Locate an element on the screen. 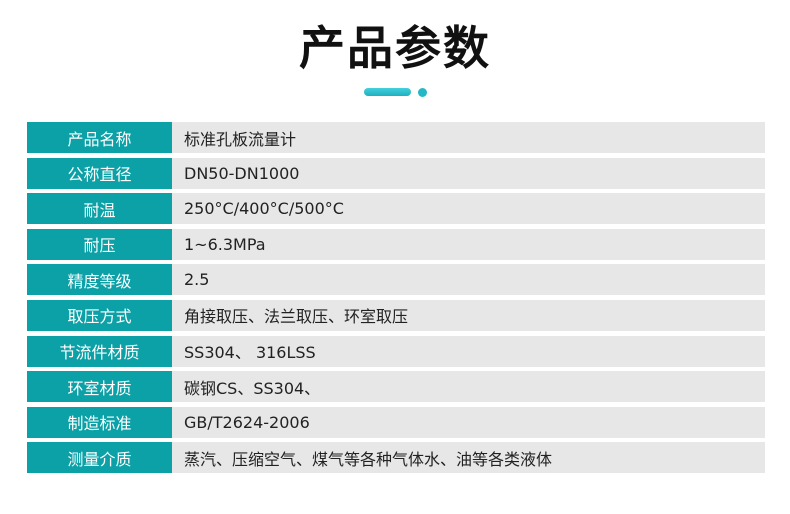  row-label: 公称直径 is located at coordinates (99, 173).